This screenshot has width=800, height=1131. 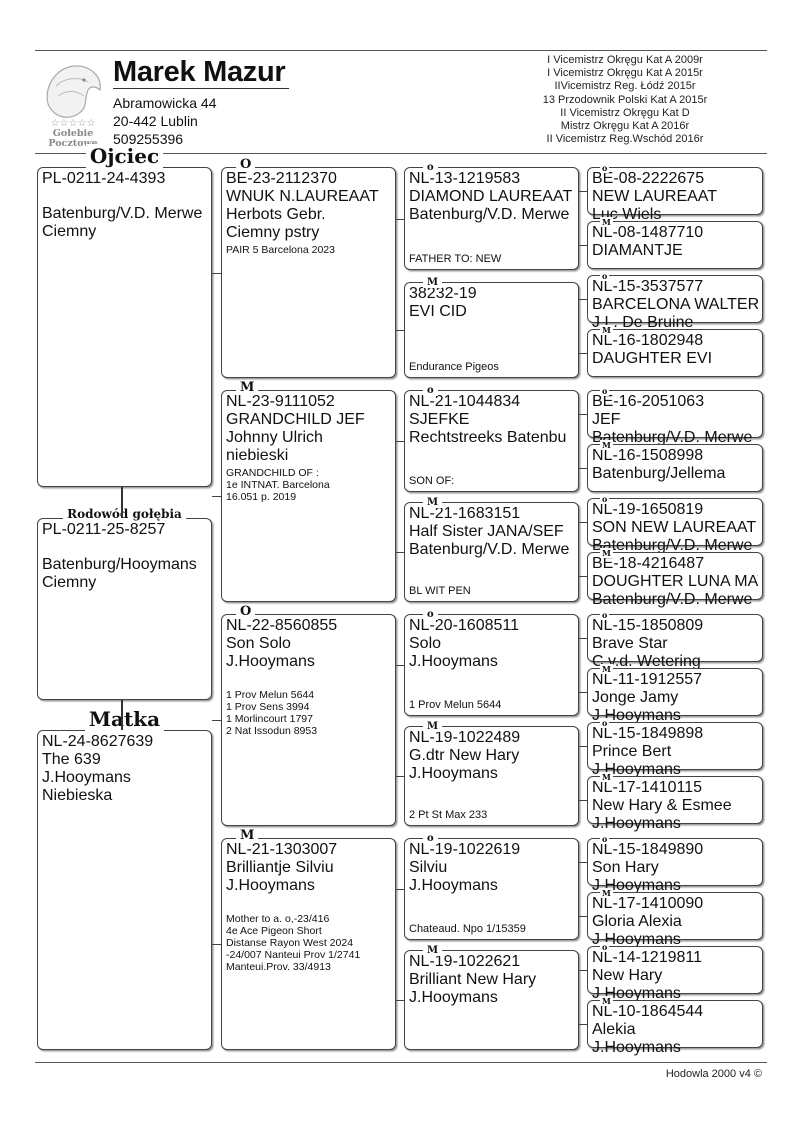 What do you see at coordinates (282, 625) in the screenshot?
I see `ring-number: NL-22-8560855` at bounding box center [282, 625].